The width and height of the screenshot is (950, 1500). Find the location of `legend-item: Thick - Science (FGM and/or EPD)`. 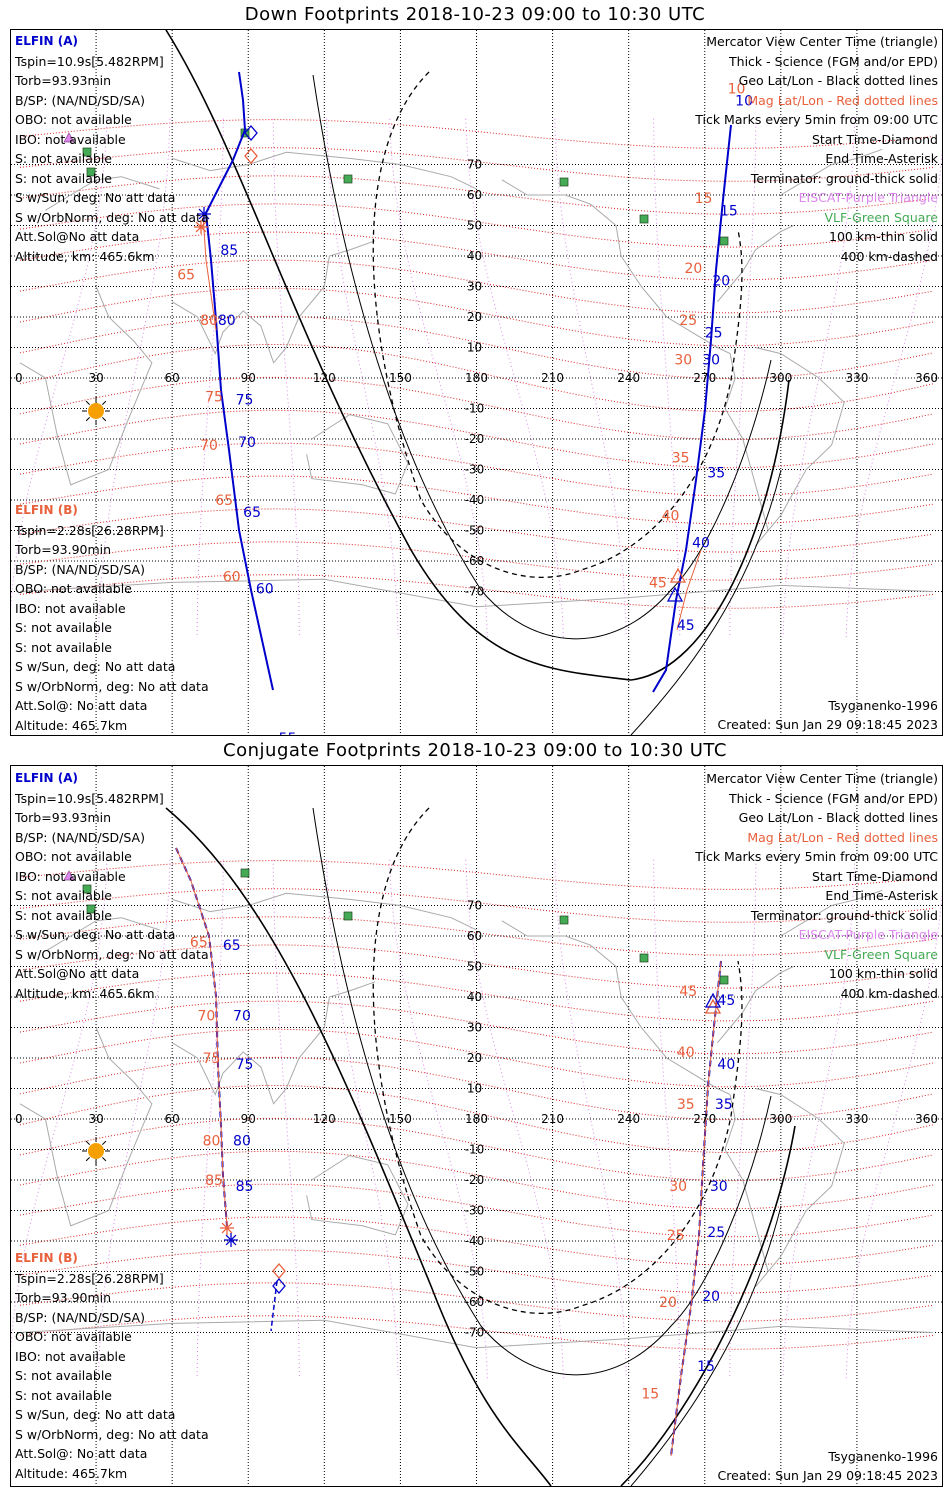

legend-item: Thick - Science (FGM and/or EPD) is located at coordinates (833, 61).